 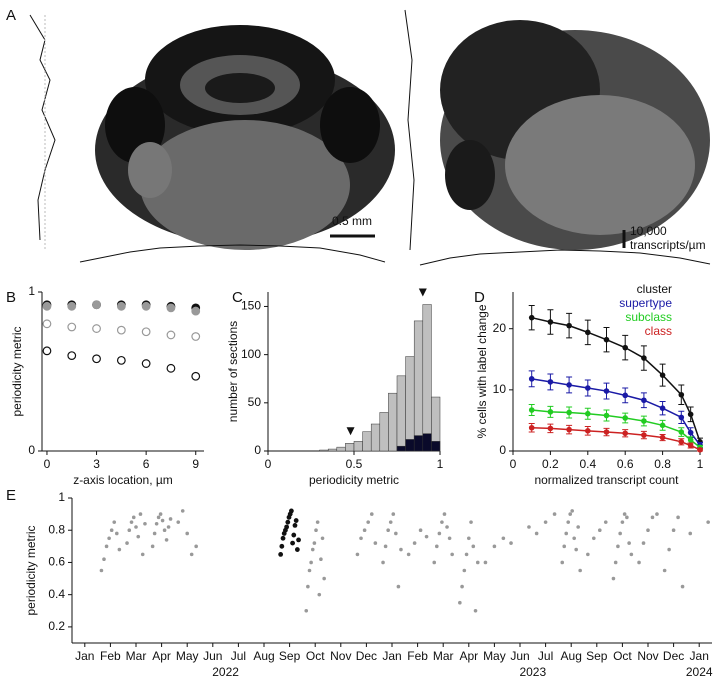 I want to click on profile-trace, so click(x=565, y=257).